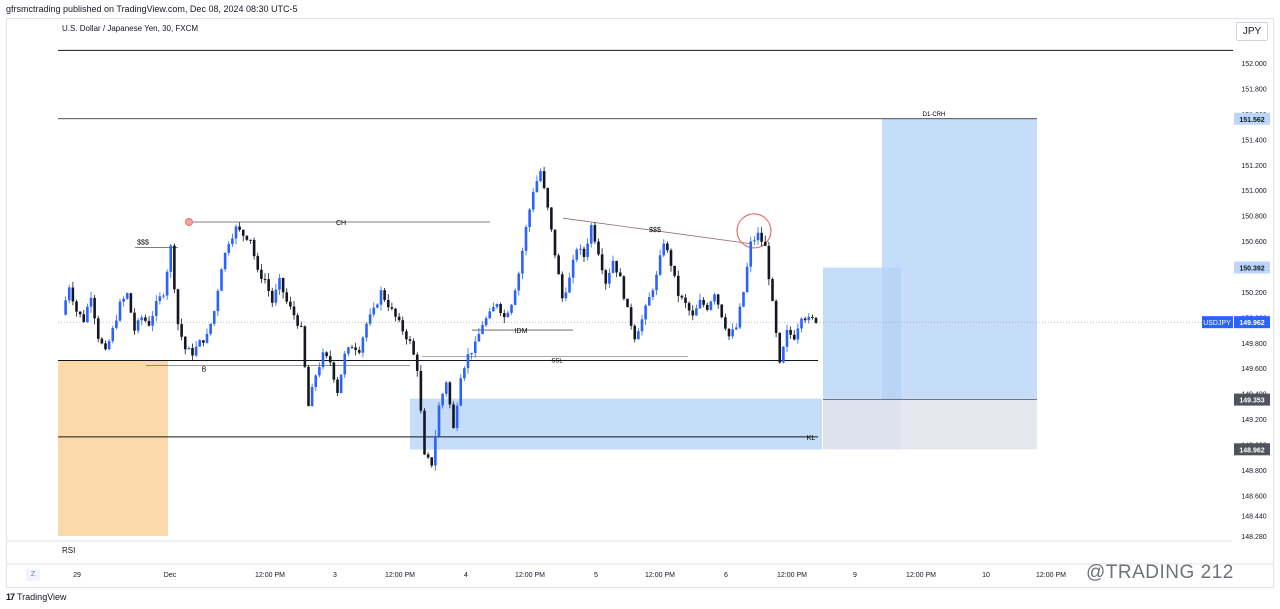 The width and height of the screenshot is (1280, 609). Describe the element at coordinates (1251, 120) in the screenshot. I see `price-label: 151.562` at that location.